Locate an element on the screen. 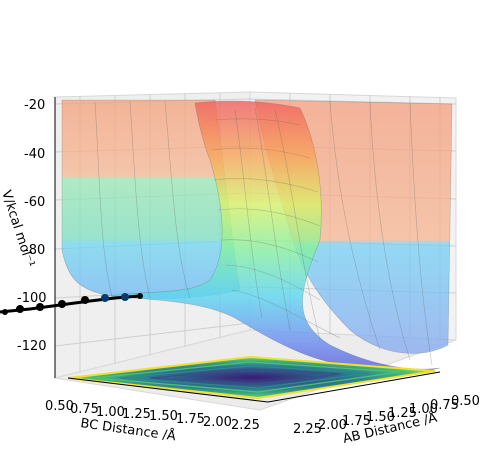 The width and height of the screenshot is (487, 465). bc-tick: 2.00 is located at coordinates (217, 422).